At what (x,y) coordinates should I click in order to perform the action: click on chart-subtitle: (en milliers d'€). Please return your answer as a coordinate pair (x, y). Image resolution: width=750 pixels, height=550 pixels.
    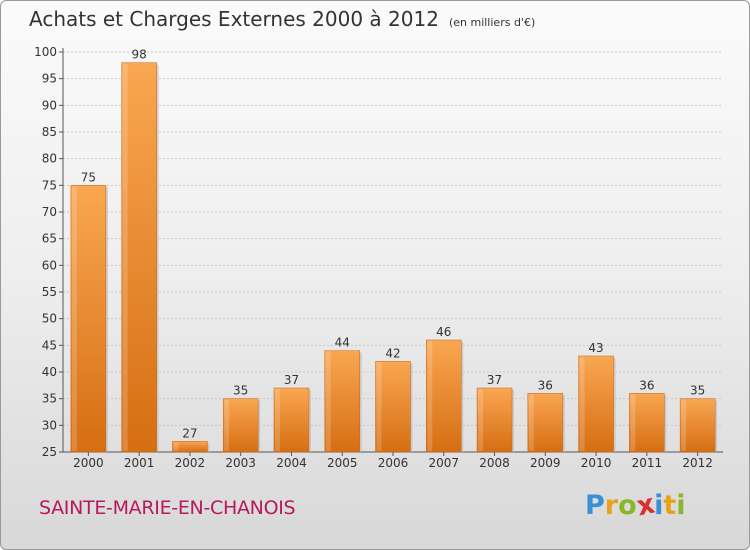
    Looking at the image, I should click on (492, 22).